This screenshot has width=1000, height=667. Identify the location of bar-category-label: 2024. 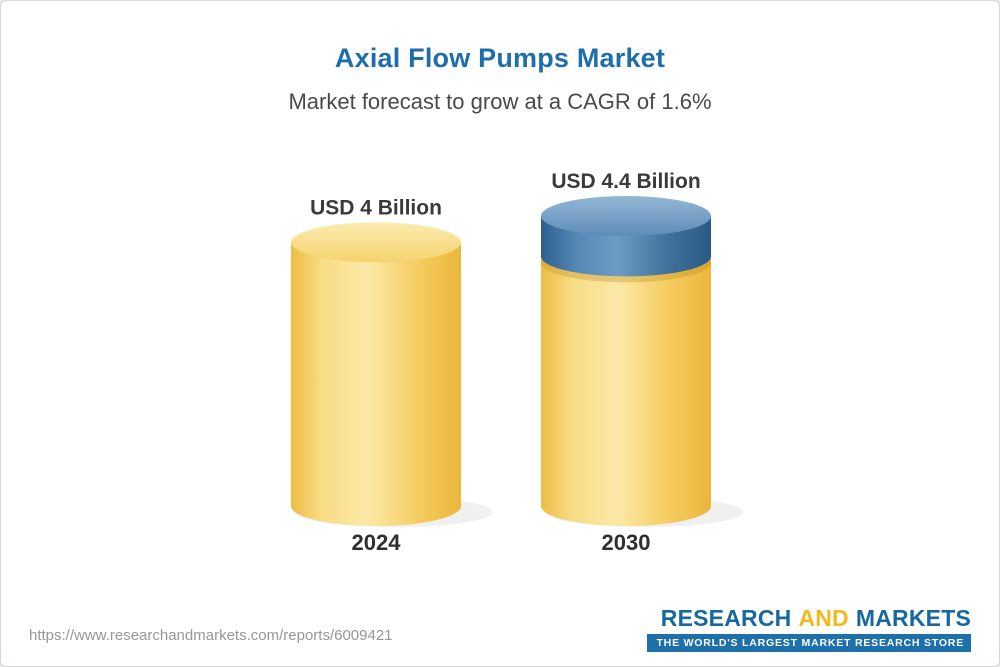
(377, 542).